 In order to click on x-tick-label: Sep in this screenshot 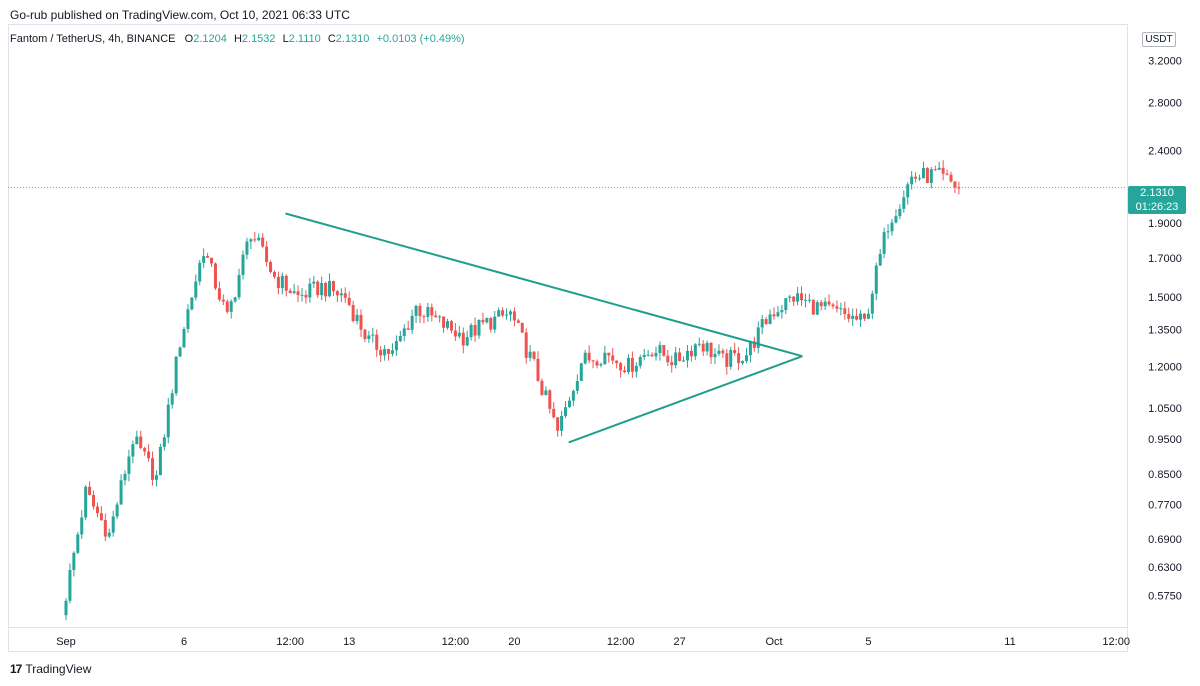, I will do `click(66, 642)`.